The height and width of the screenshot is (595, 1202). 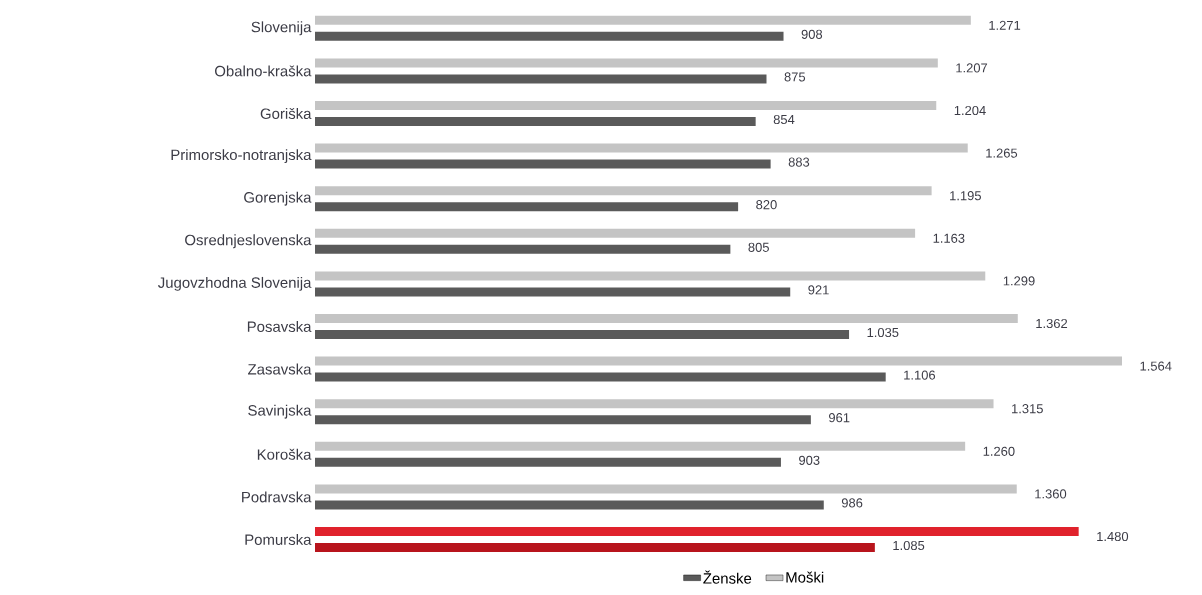 I want to click on data-label: 883, so click(x=799, y=162).